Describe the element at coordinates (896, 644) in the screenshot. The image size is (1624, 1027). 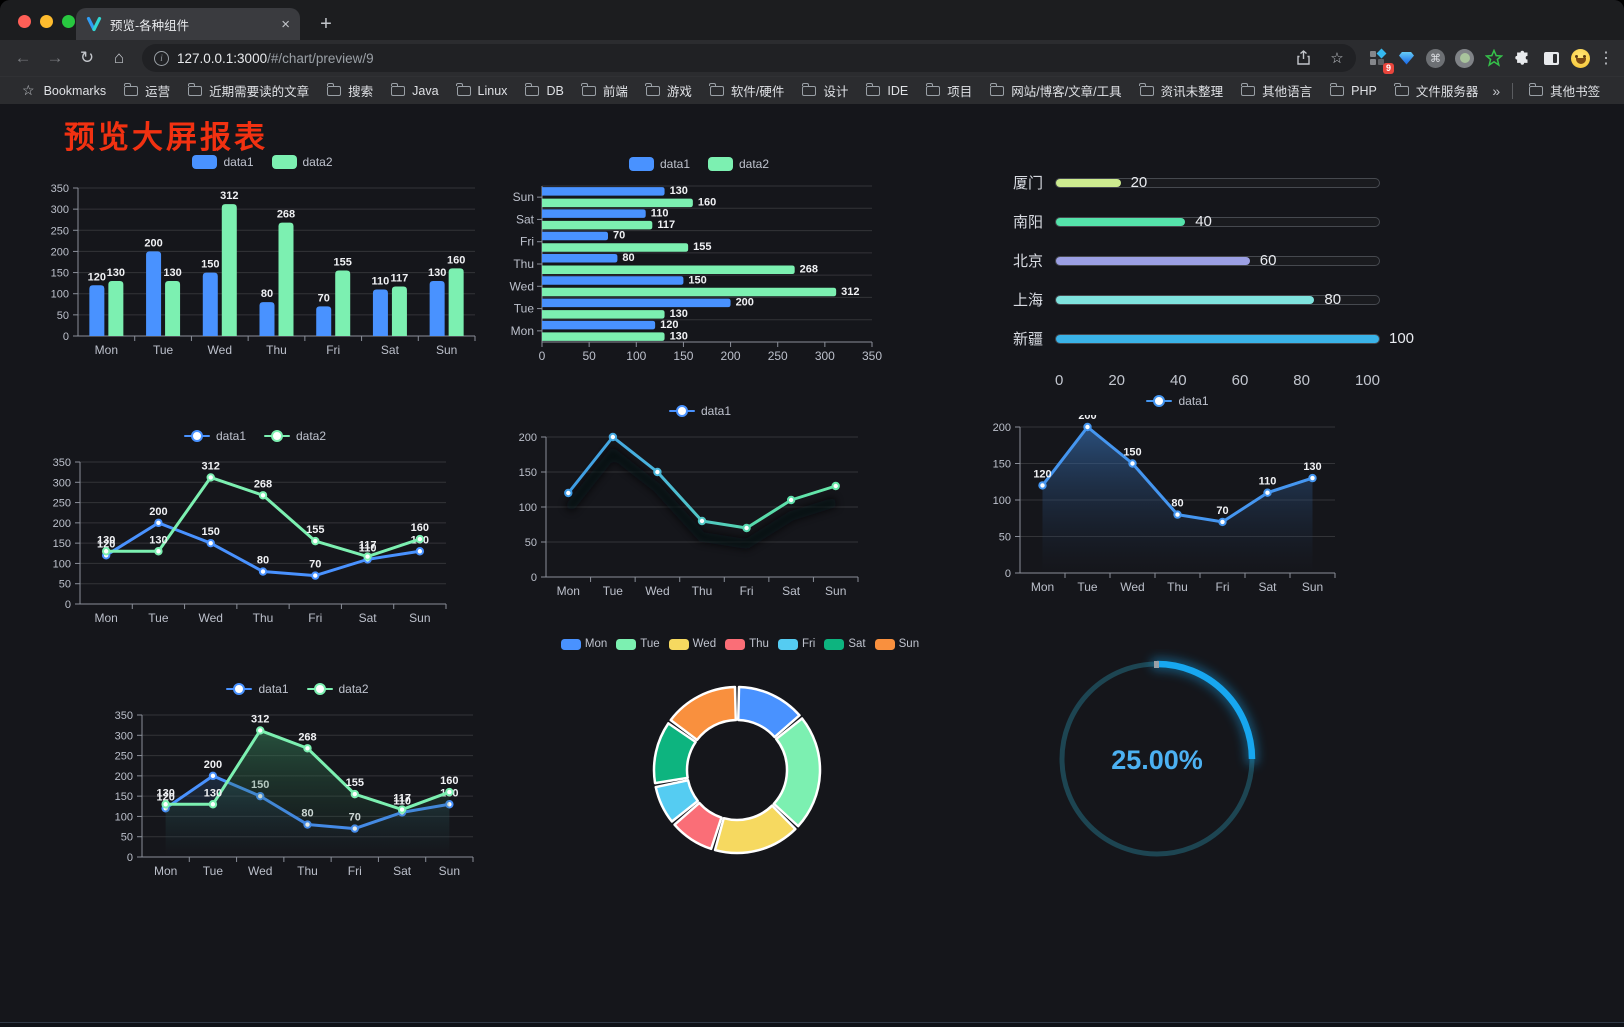
I see `legend-item-Sun: Sun` at that location.